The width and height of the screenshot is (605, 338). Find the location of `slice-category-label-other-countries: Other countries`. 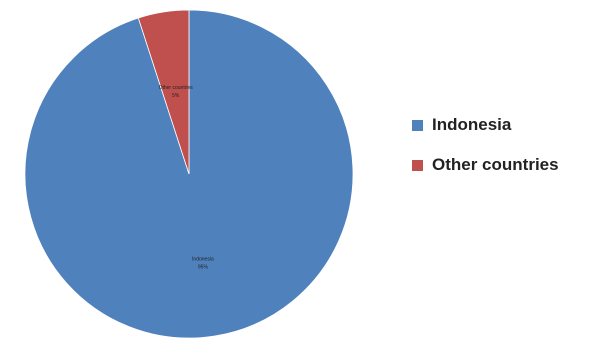

slice-category-label-other-countries: Other countries is located at coordinates (176, 88).